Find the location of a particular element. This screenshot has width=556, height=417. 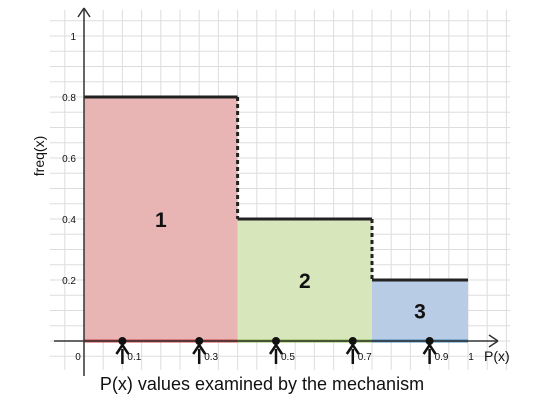

region-label-1: 1 is located at coordinates (161, 220).